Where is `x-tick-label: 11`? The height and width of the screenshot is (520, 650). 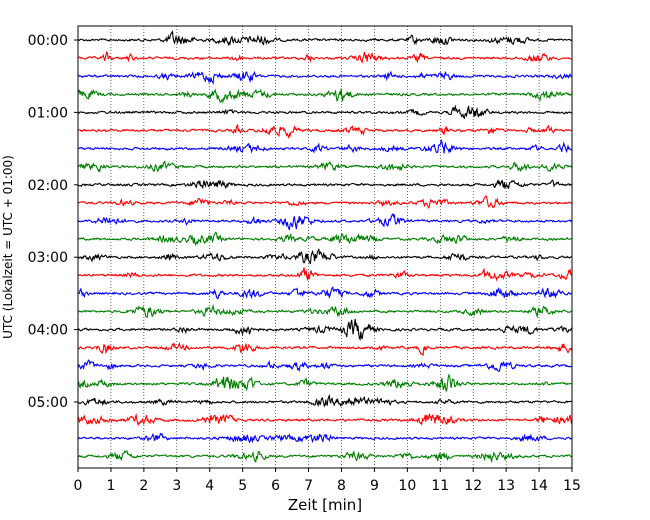
x-tick-label: 11 is located at coordinates (440, 486).